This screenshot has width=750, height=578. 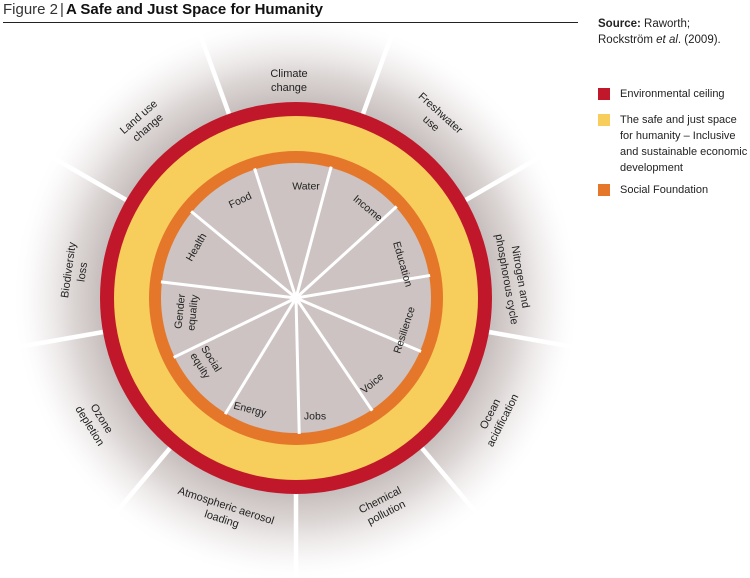 What do you see at coordinates (699, 40) in the screenshot?
I see `source-line2-b: . (2009).` at bounding box center [699, 40].